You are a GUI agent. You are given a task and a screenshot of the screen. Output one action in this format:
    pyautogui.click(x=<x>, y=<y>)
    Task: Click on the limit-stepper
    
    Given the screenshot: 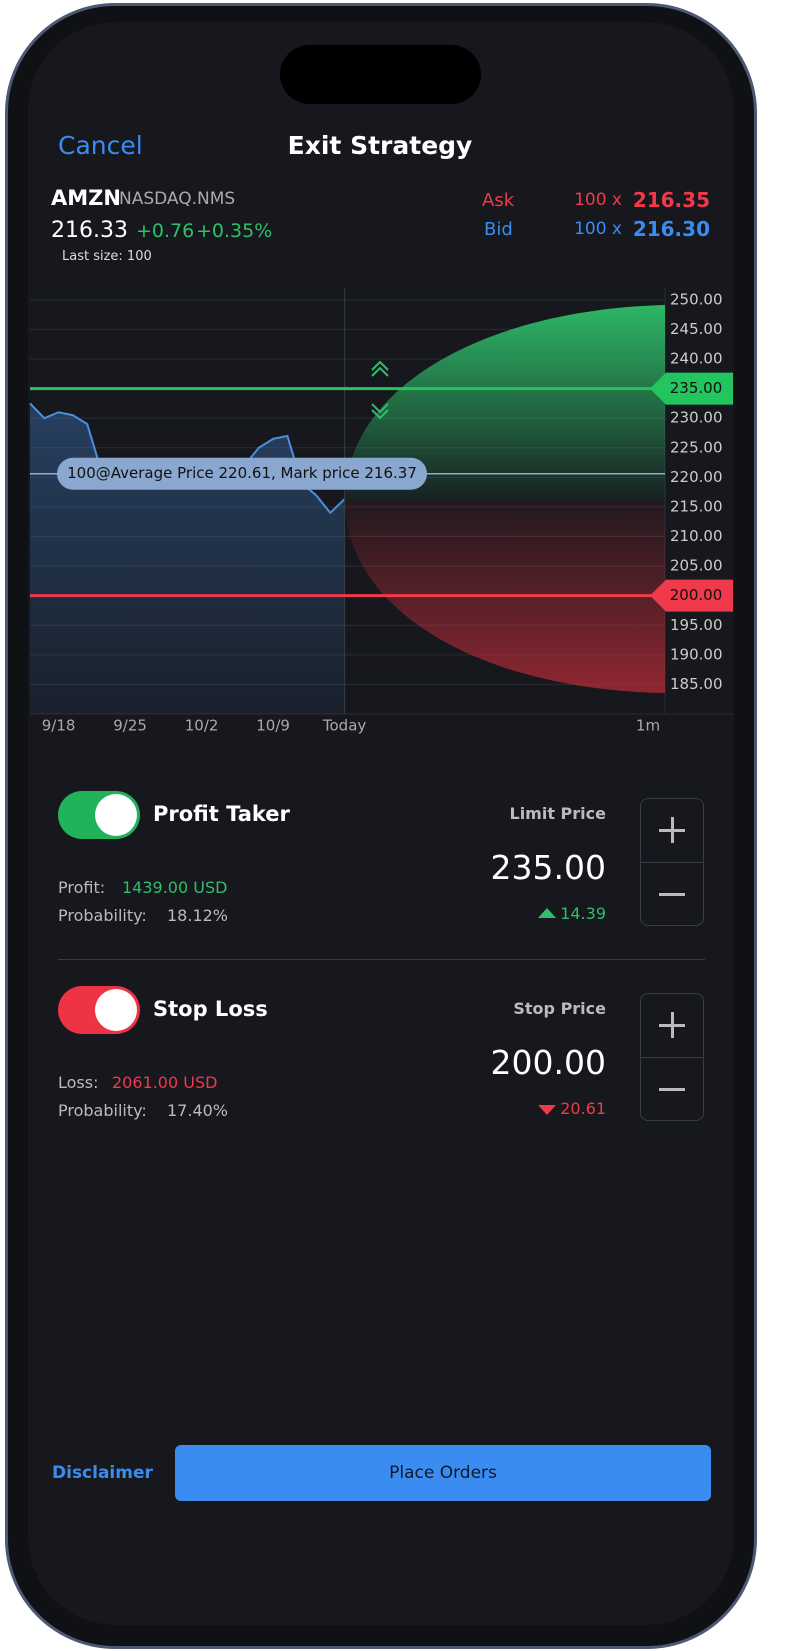 What is the action you would take?
    pyautogui.click(x=672, y=862)
    